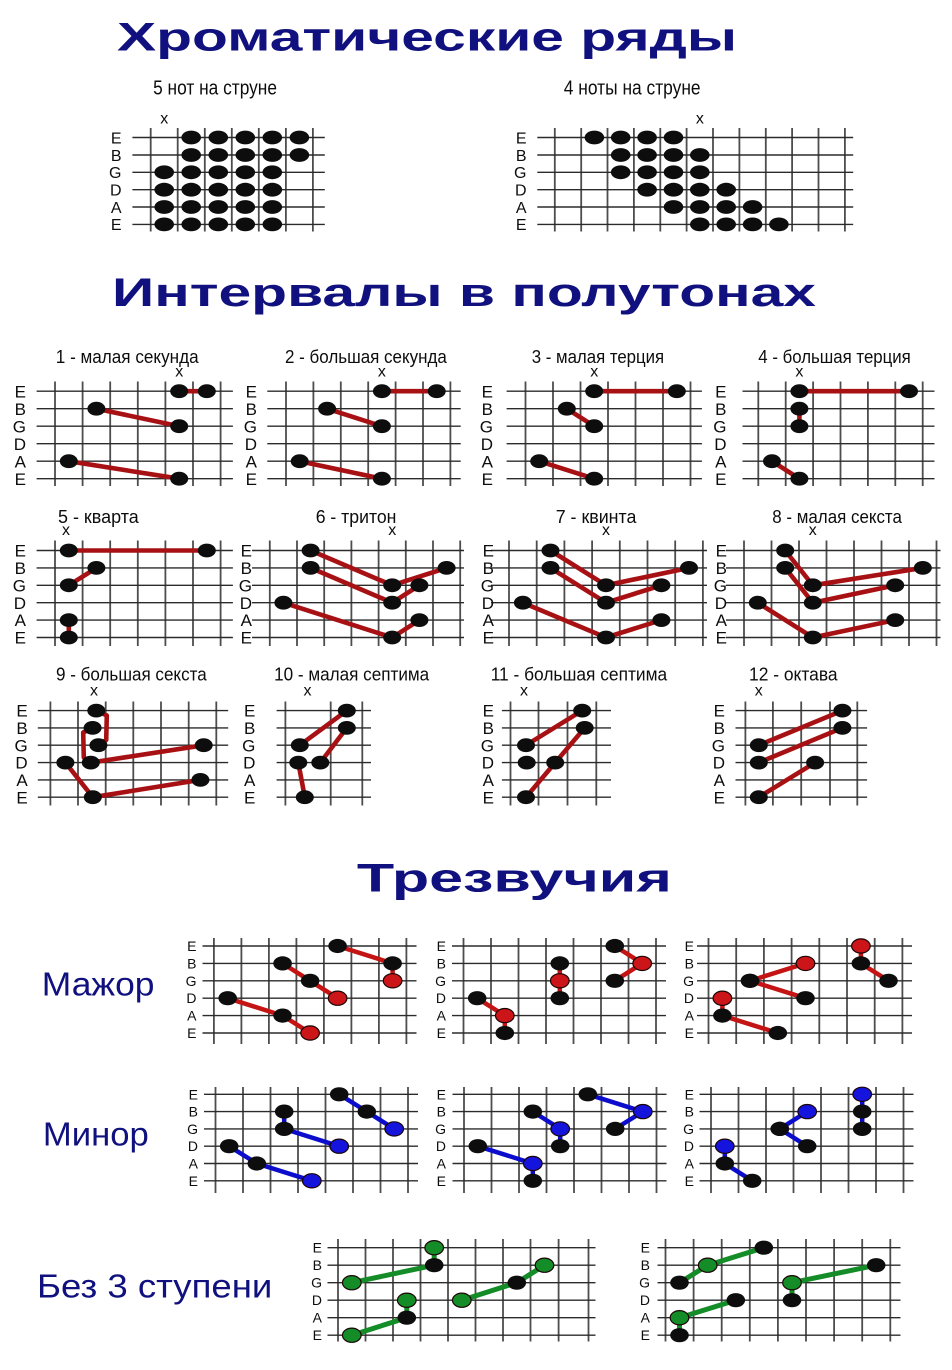 The height and width of the screenshot is (1370, 952). I want to click on svg-text: Хроматические ряды, so click(427, 38).